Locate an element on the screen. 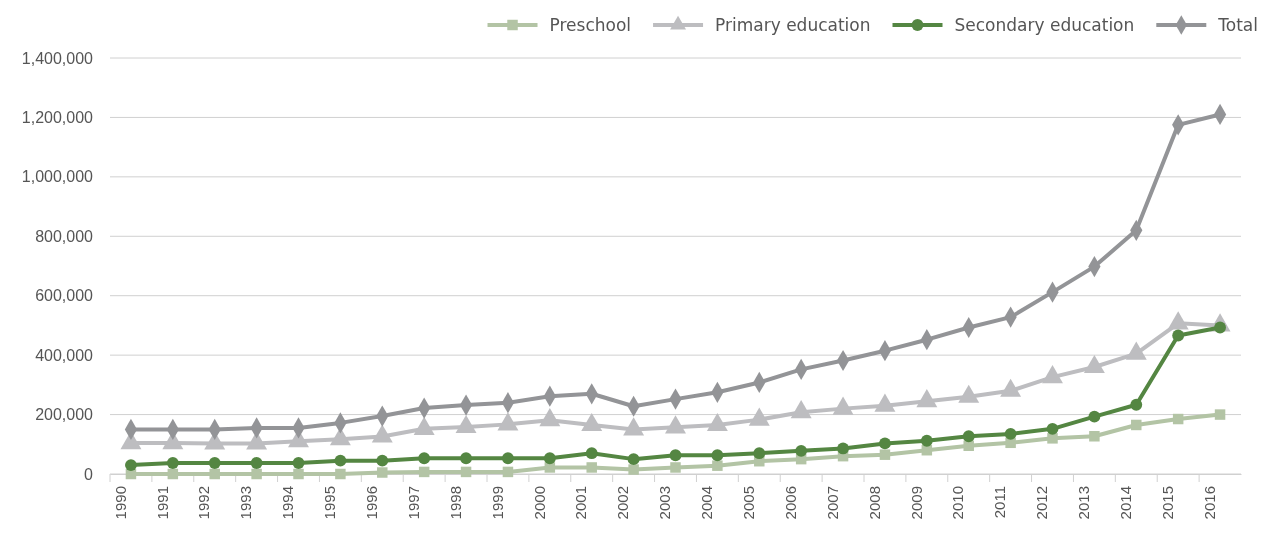  x-tick-label: 2007 is located at coordinates (832, 503).